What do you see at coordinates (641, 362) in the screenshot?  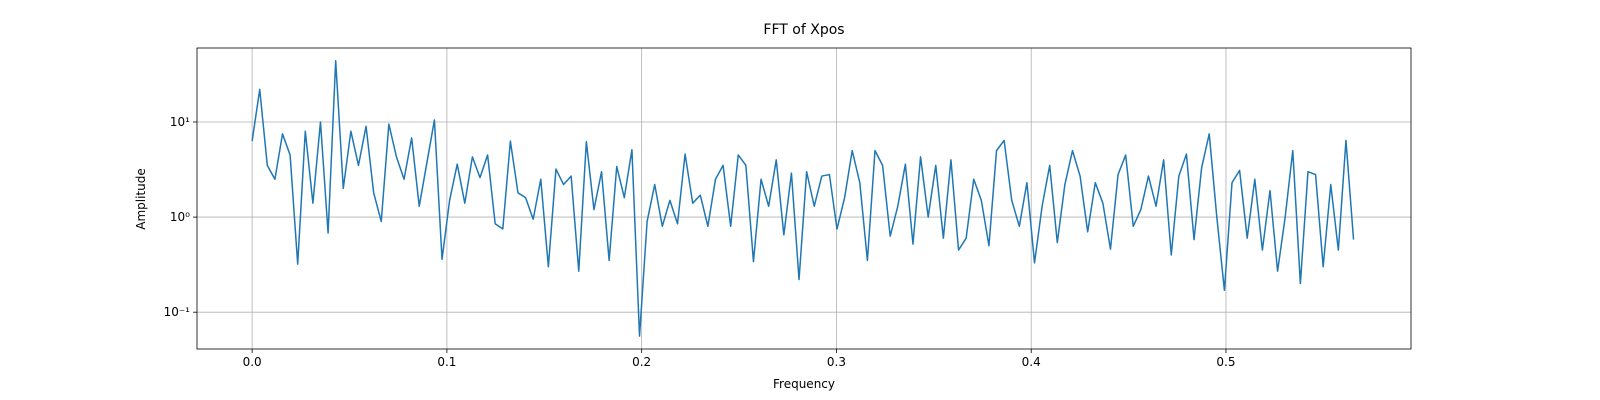 I see `x-tick-label: 0.2` at bounding box center [641, 362].